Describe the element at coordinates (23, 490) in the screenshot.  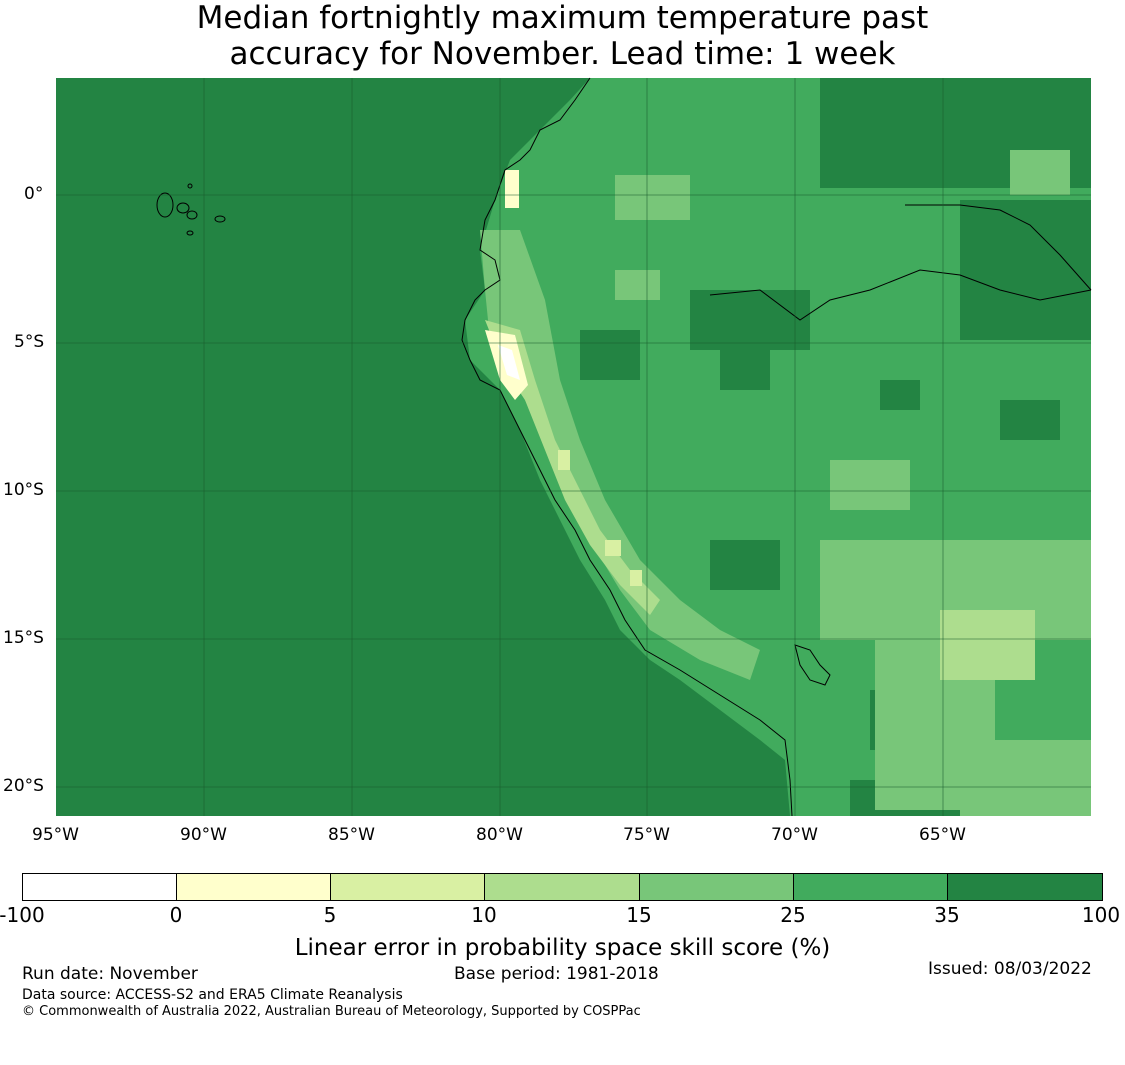
I see `lat-label: 10°S` at that location.